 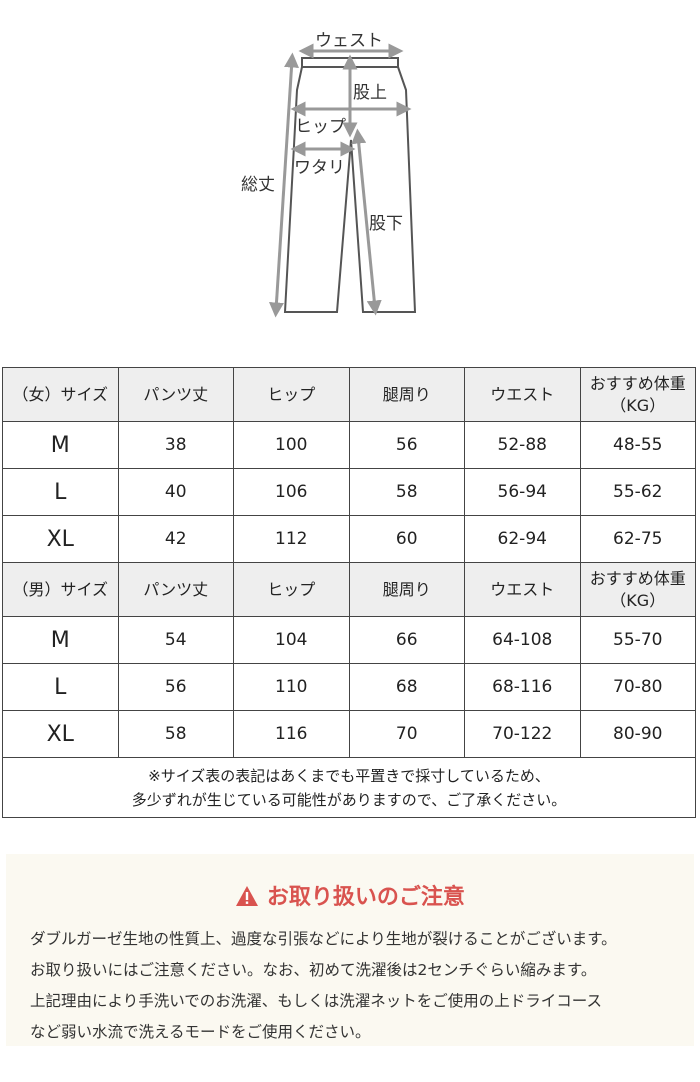 I want to click on men-size-row-cell: 56, so click(x=175, y=687).